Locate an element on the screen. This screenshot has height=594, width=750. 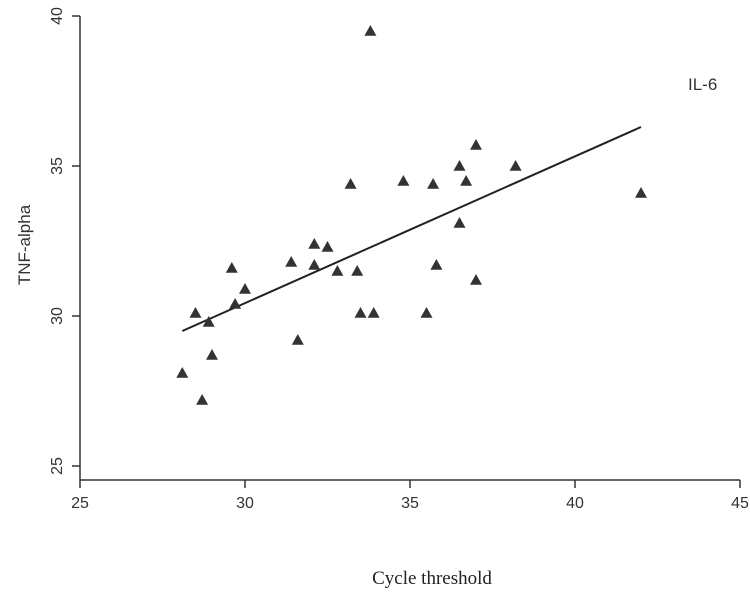
x-ticks: 25 30 35 40 45 is located at coordinates (410, 496).